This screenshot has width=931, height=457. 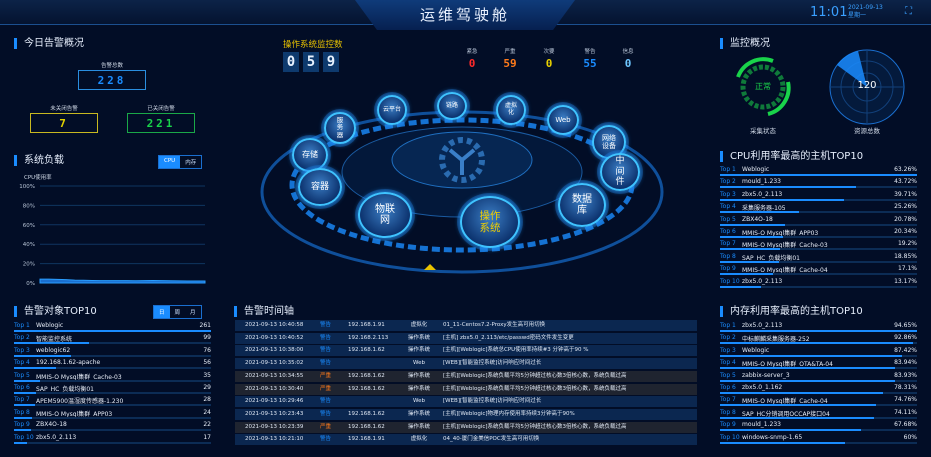 I want to click on list-item: Top 2 智能监控系统 99, so click(x=112, y=340).